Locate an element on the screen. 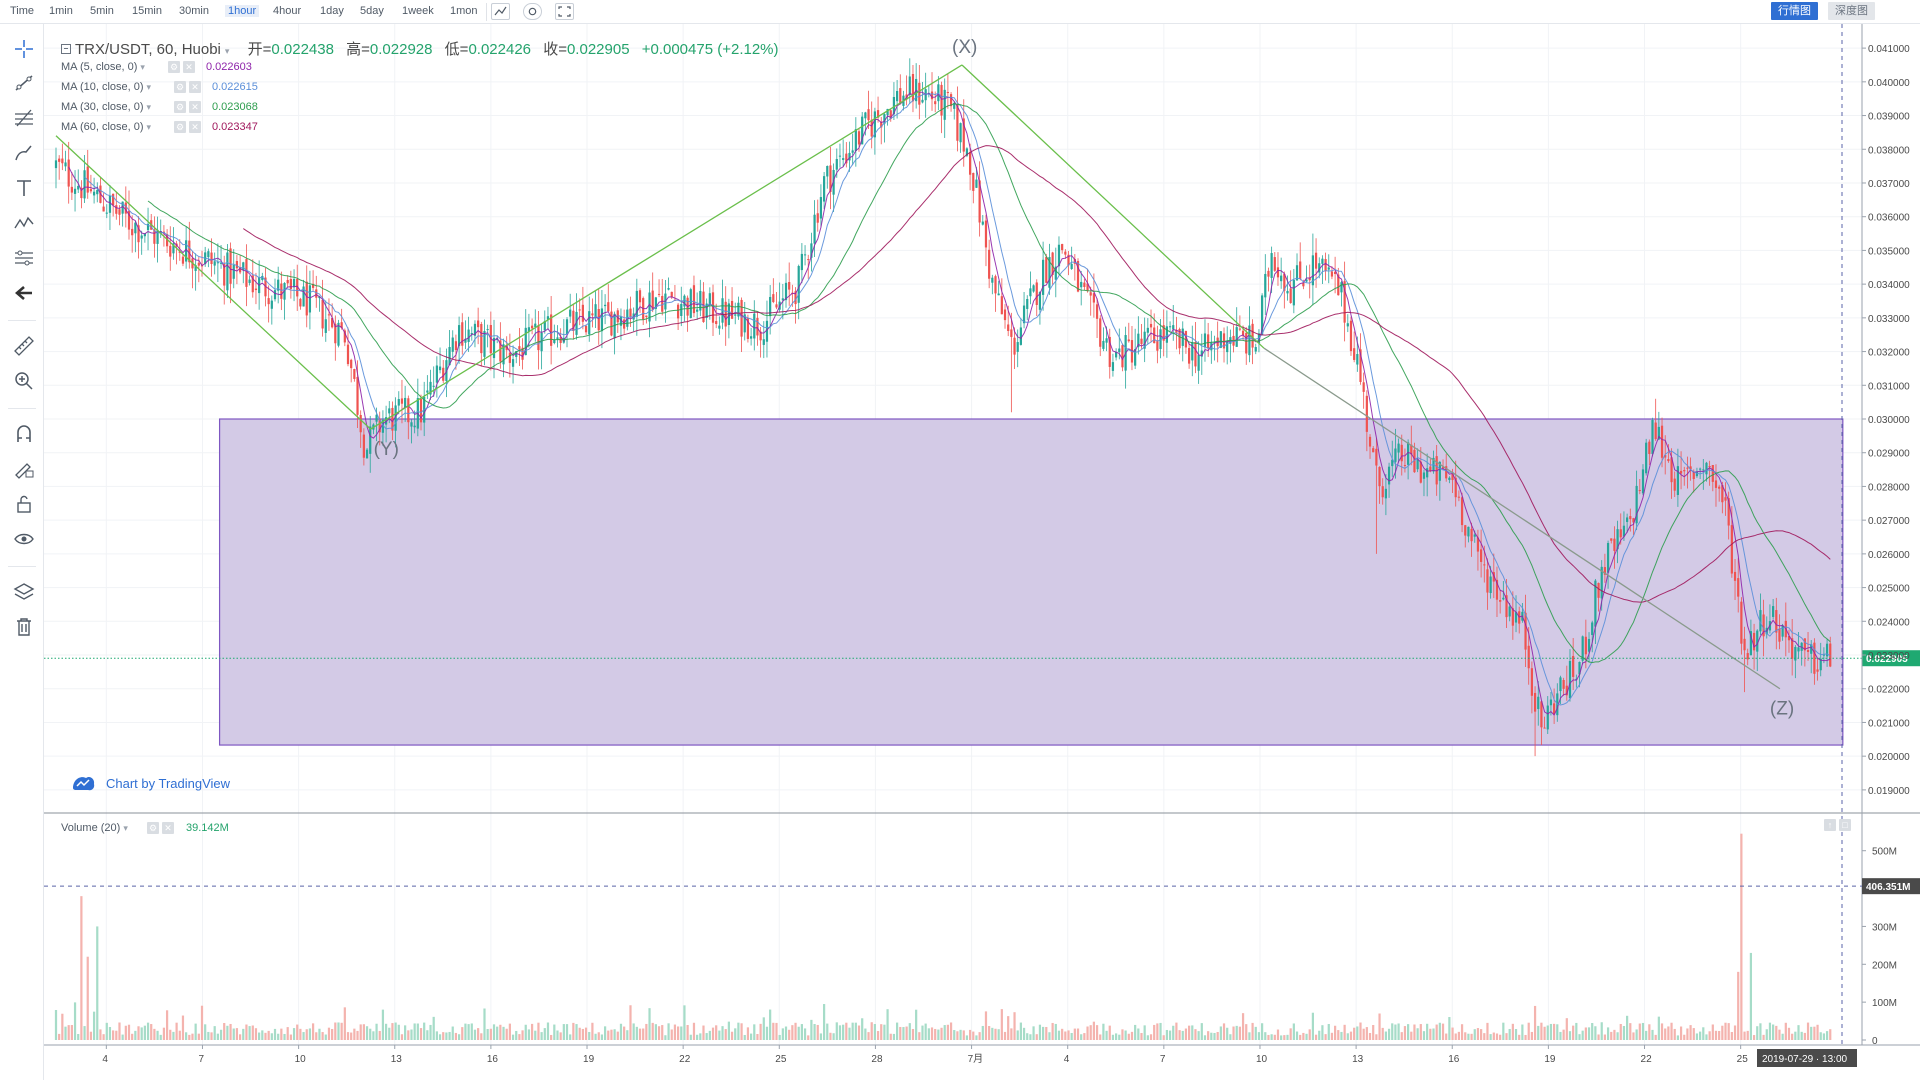 Image resolution: width=1920 pixels, height=1080 pixels. brush-icon is located at coordinates (24, 153).